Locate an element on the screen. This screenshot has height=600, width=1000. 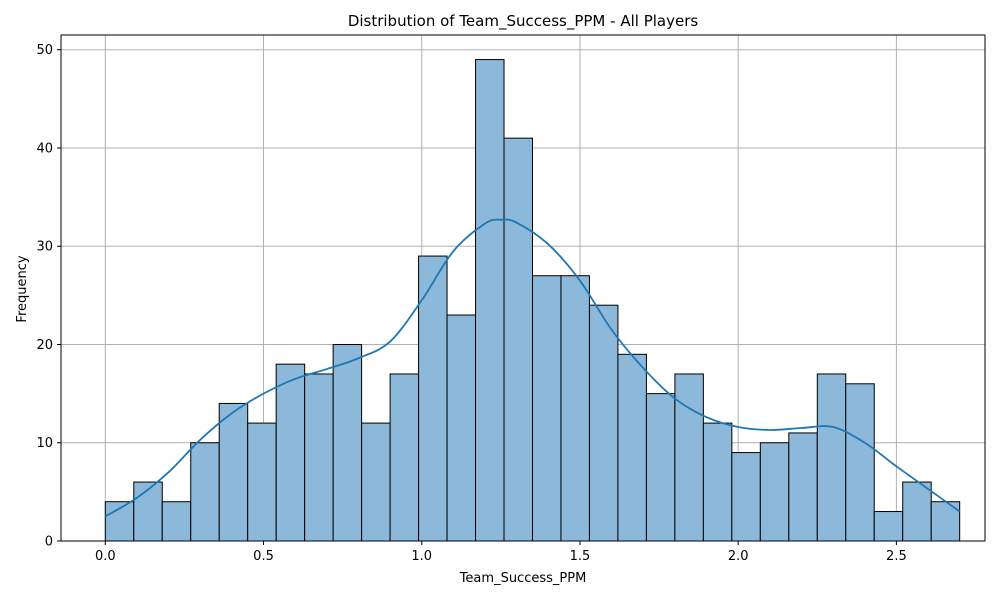
y-tick-label: 40 is located at coordinates (44, 148).